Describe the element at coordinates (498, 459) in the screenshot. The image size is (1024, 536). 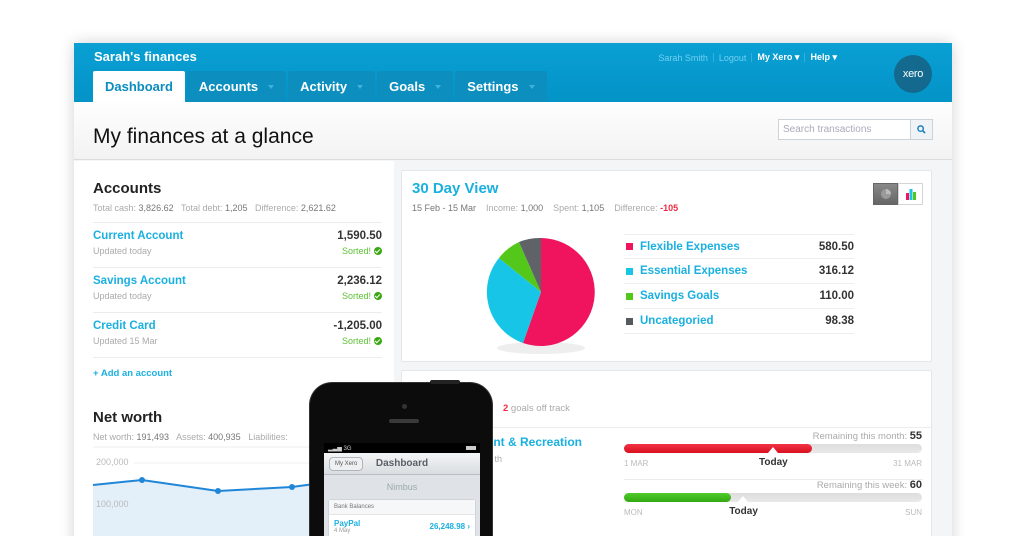
I see `goal-subtitle: th` at that location.